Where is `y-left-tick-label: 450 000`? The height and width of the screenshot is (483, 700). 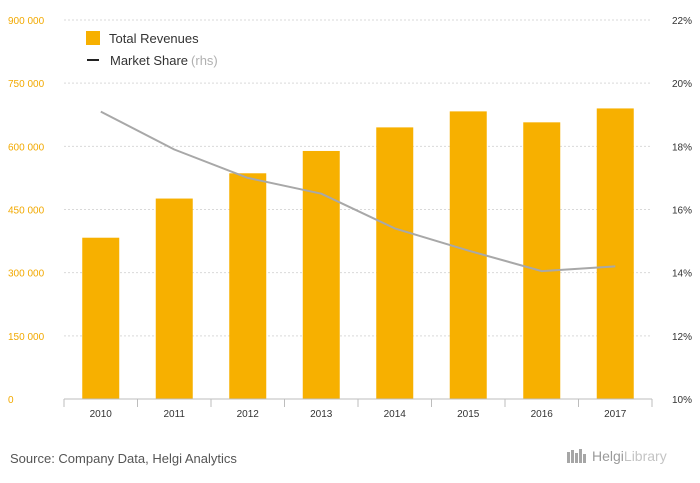
y-left-tick-label: 450 000 is located at coordinates (26, 211).